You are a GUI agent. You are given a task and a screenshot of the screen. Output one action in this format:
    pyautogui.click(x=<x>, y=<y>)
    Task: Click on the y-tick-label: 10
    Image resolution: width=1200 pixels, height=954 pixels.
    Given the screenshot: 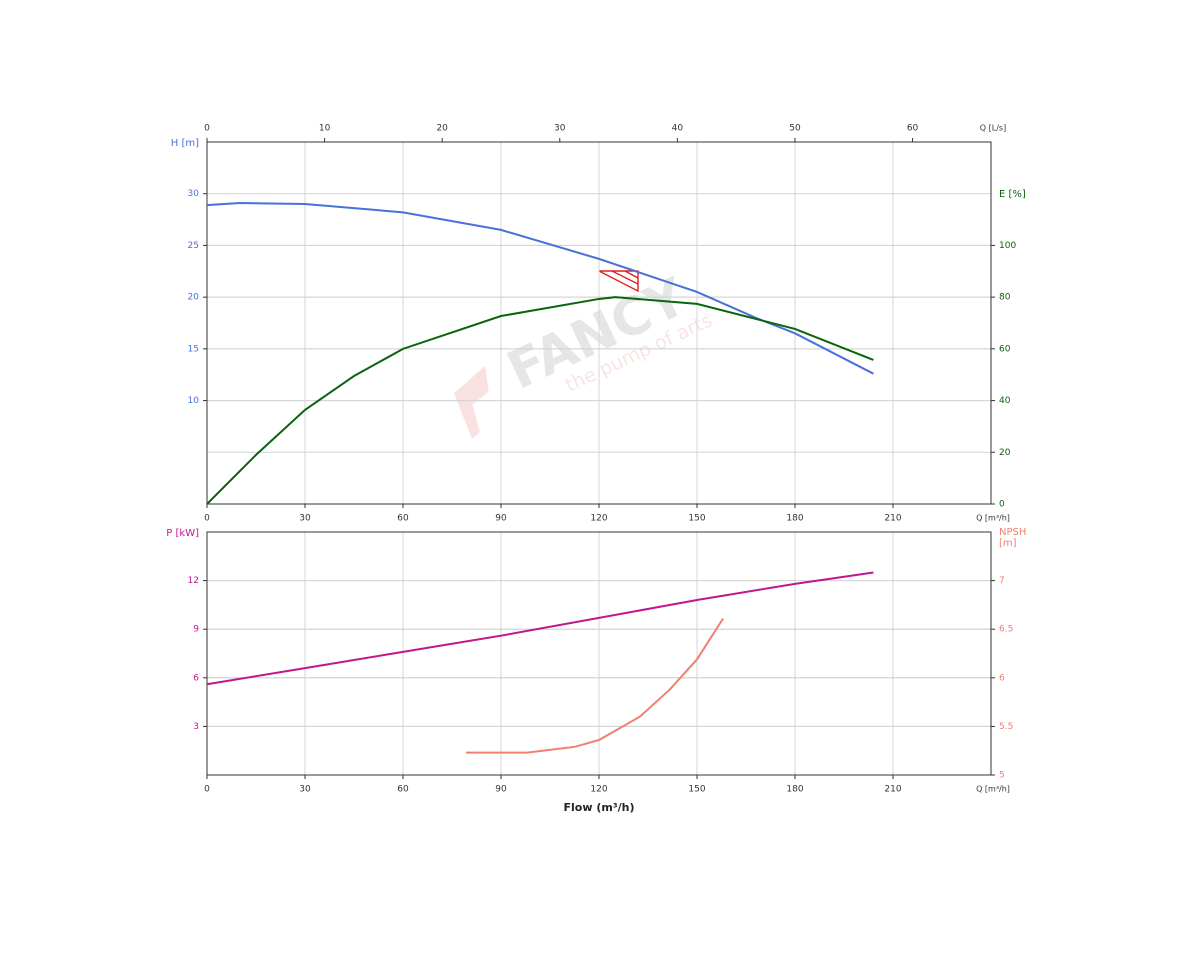 What is the action you would take?
    pyautogui.click(x=194, y=401)
    